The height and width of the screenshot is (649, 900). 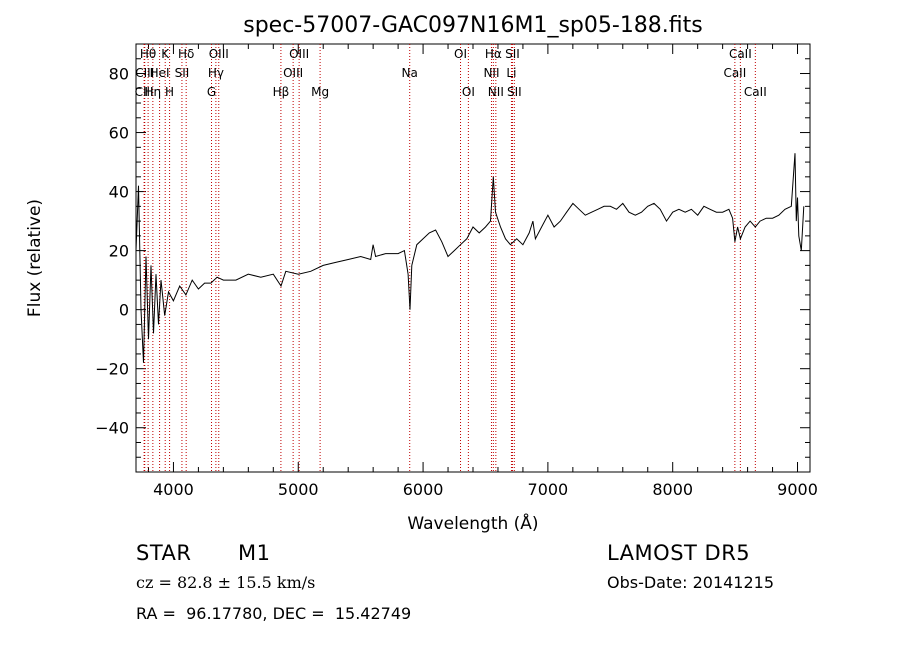 I want to click on y-tick-label: 80, so click(x=119, y=74).